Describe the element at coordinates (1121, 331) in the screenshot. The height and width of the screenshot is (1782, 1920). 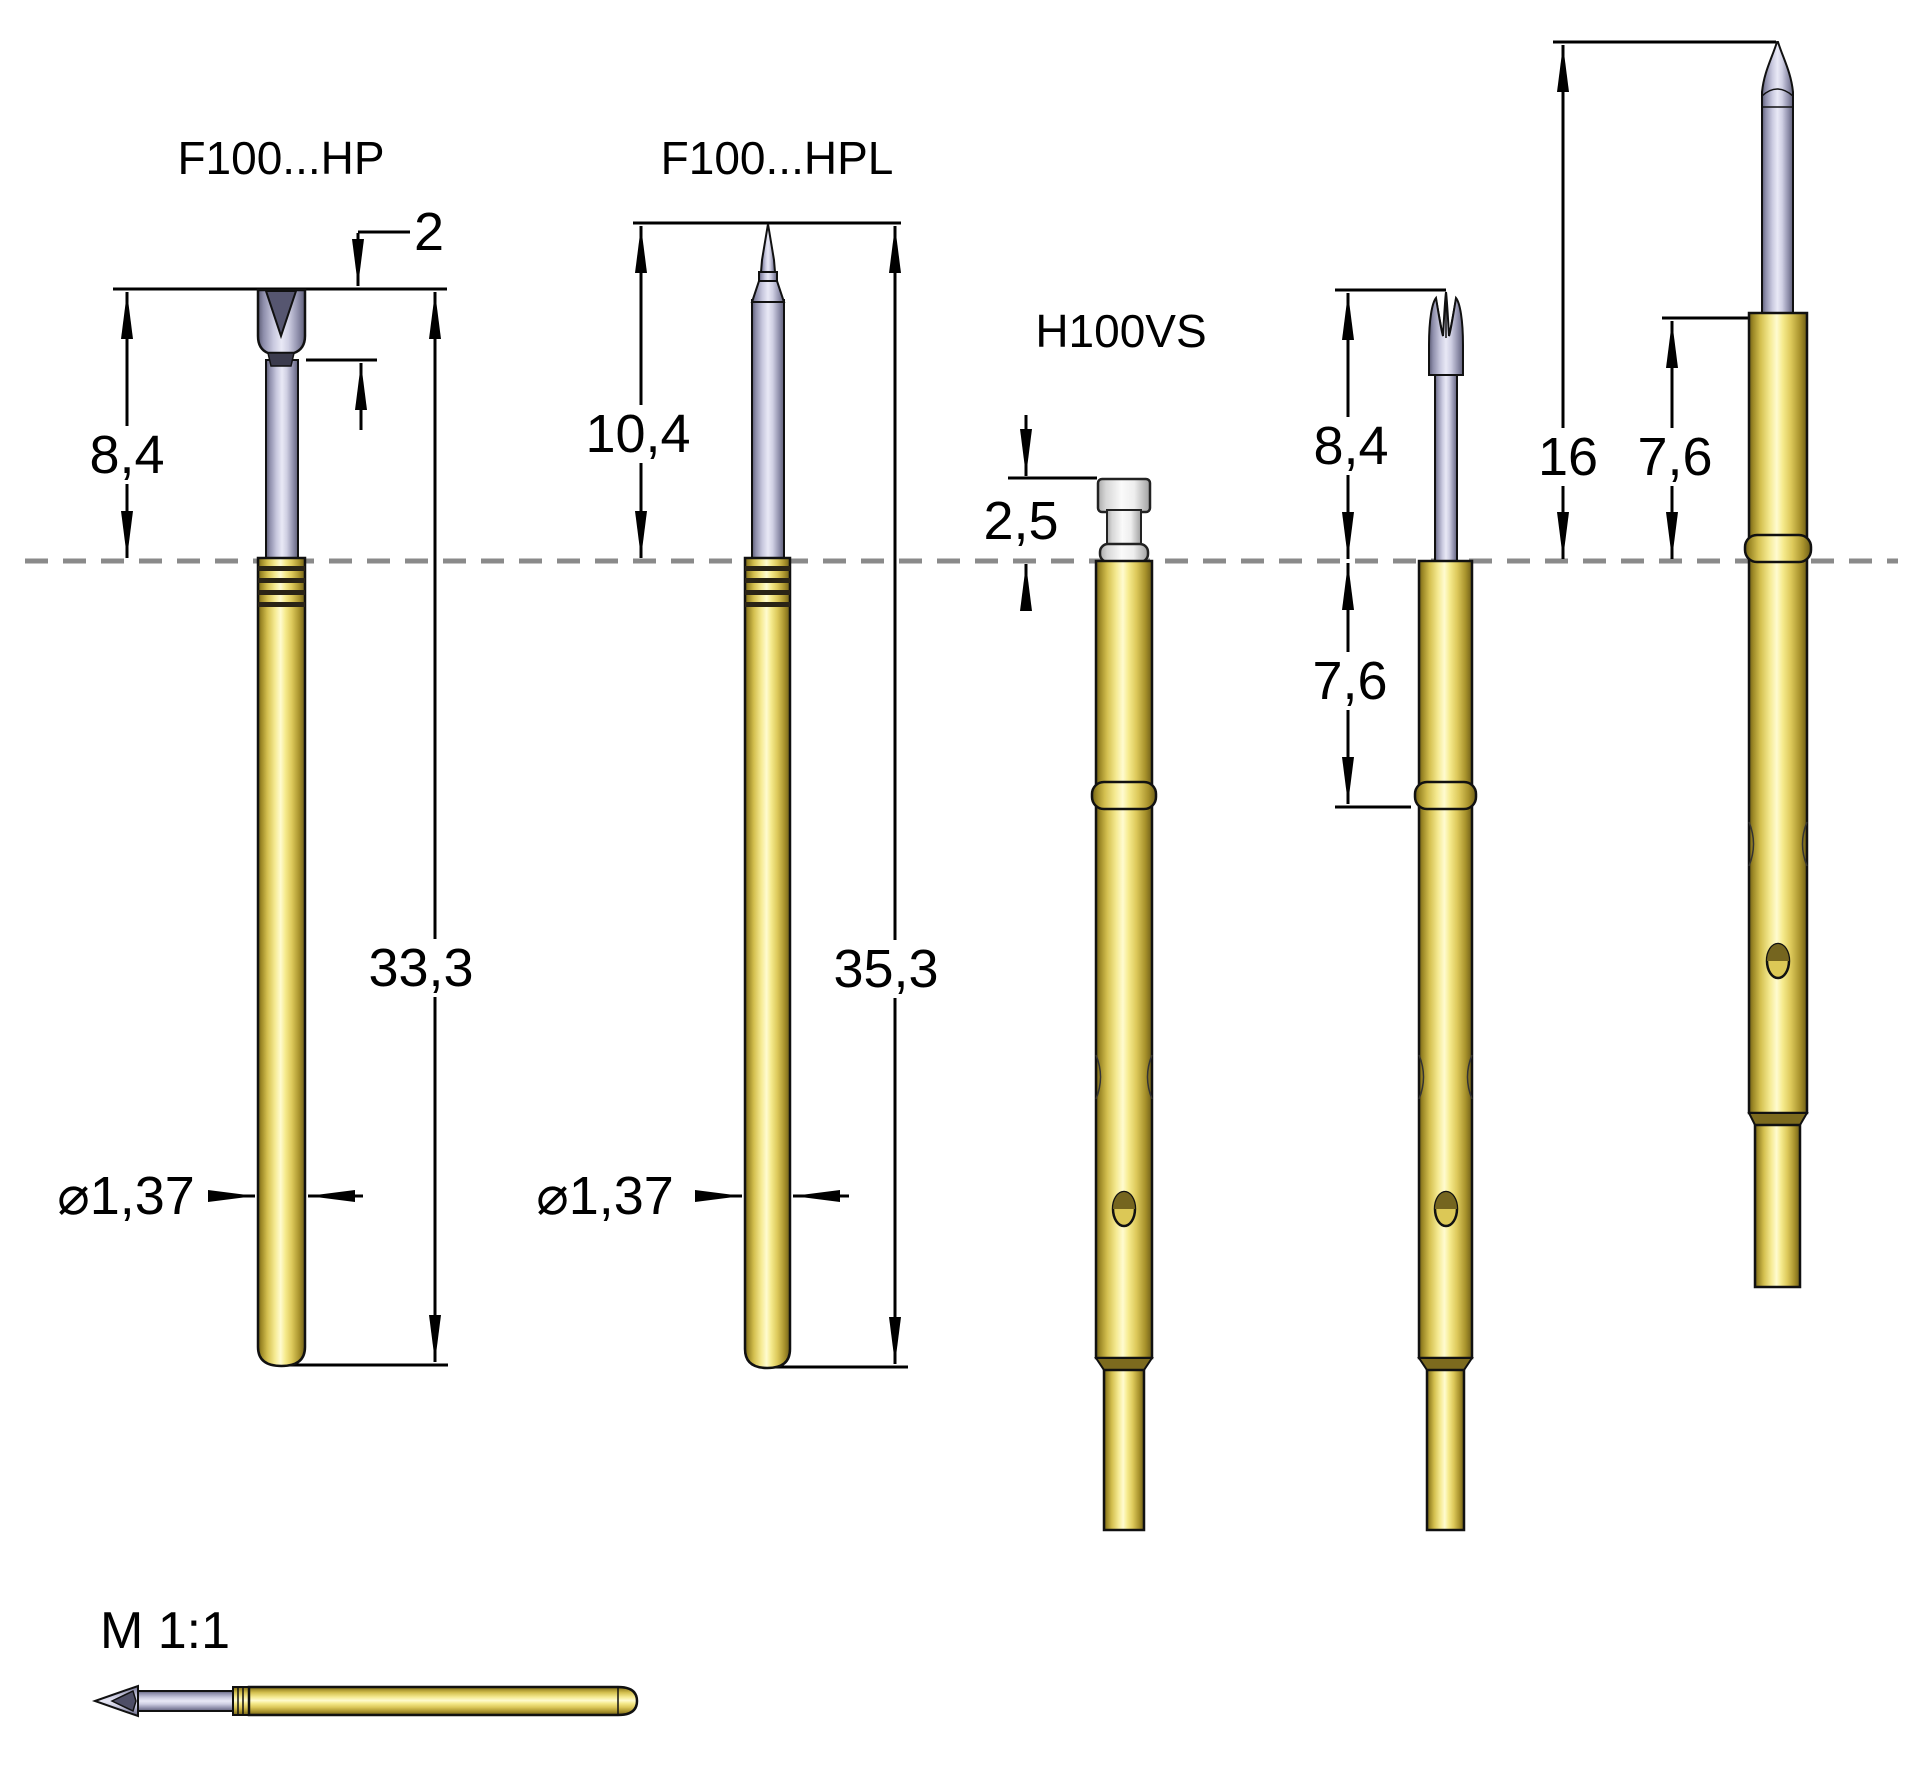
I see `probe-title-h100vs: H100VS` at that location.